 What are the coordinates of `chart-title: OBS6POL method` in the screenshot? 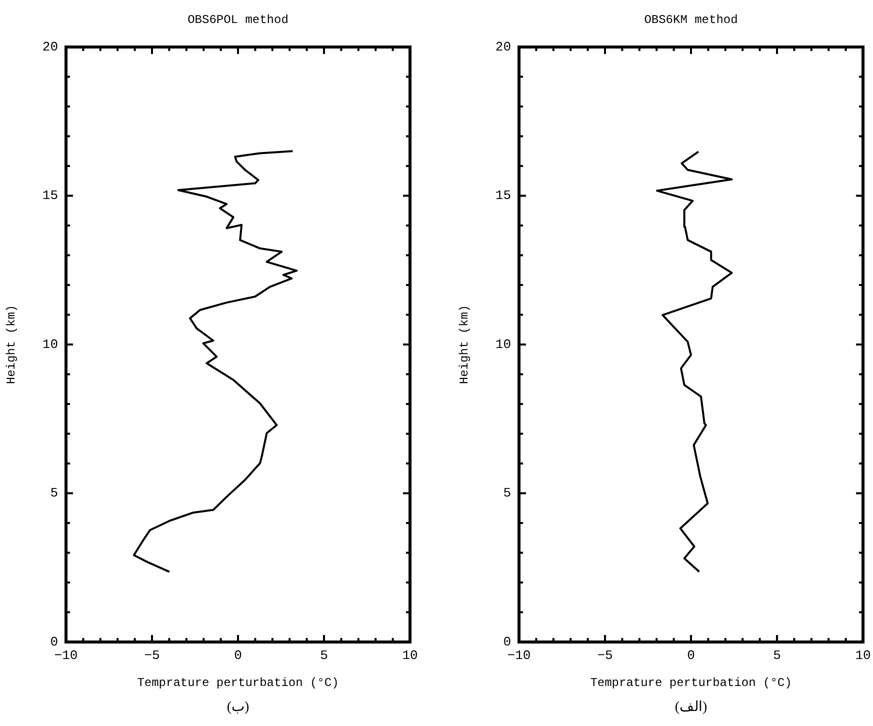 It's located at (238, 20).